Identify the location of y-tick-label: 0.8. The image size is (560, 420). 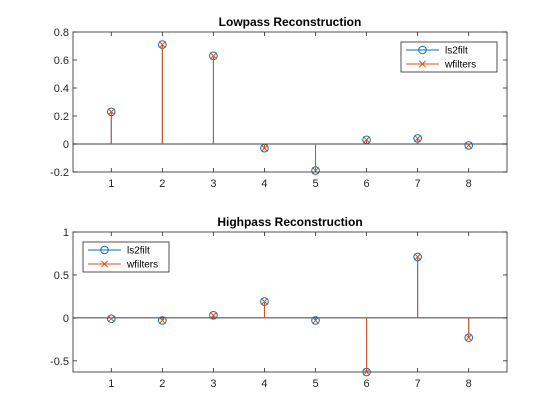
(61, 33).